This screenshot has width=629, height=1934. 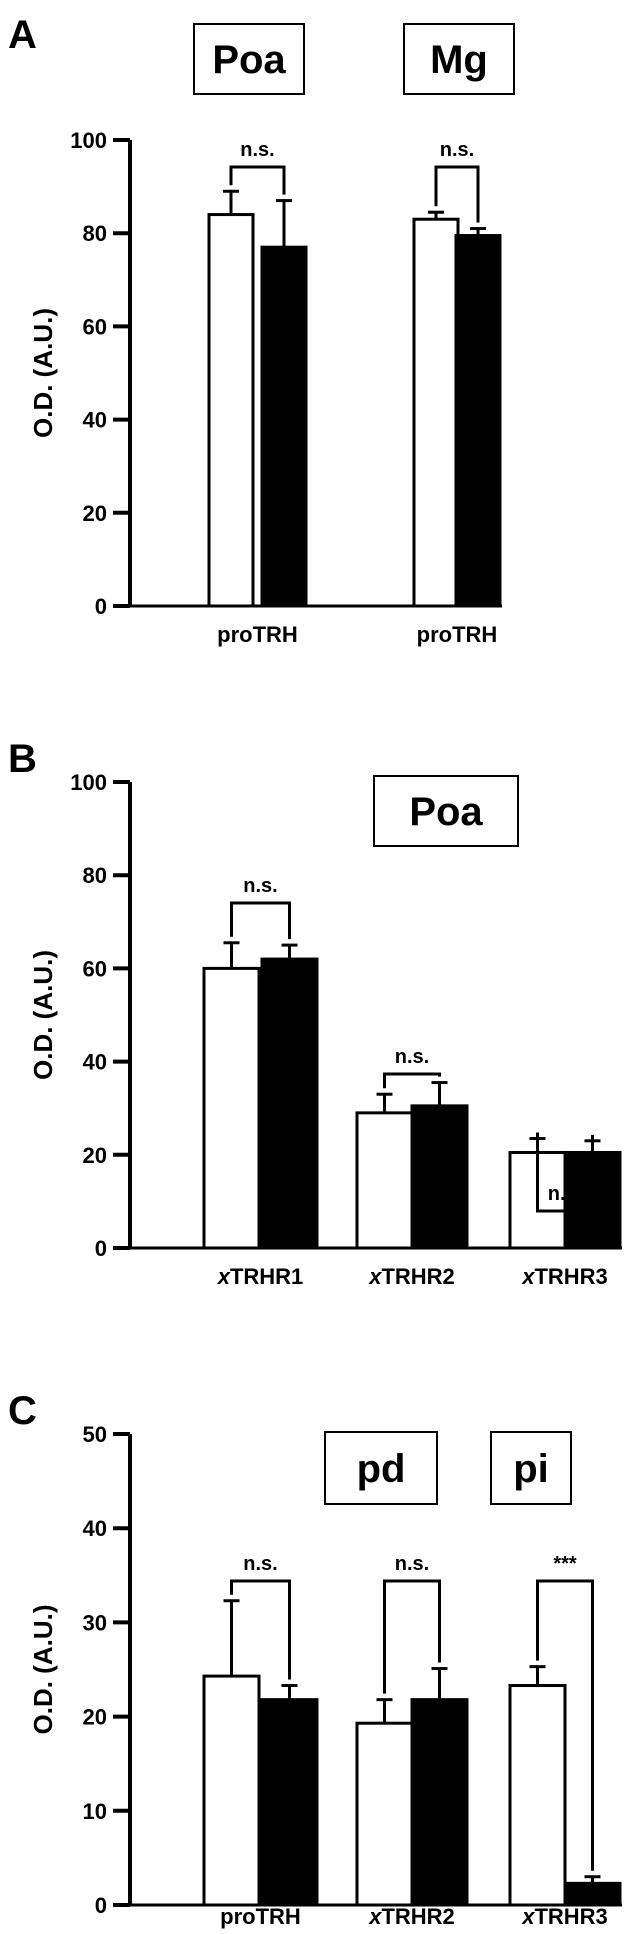 I want to click on region-label: pd, so click(x=381, y=1469).